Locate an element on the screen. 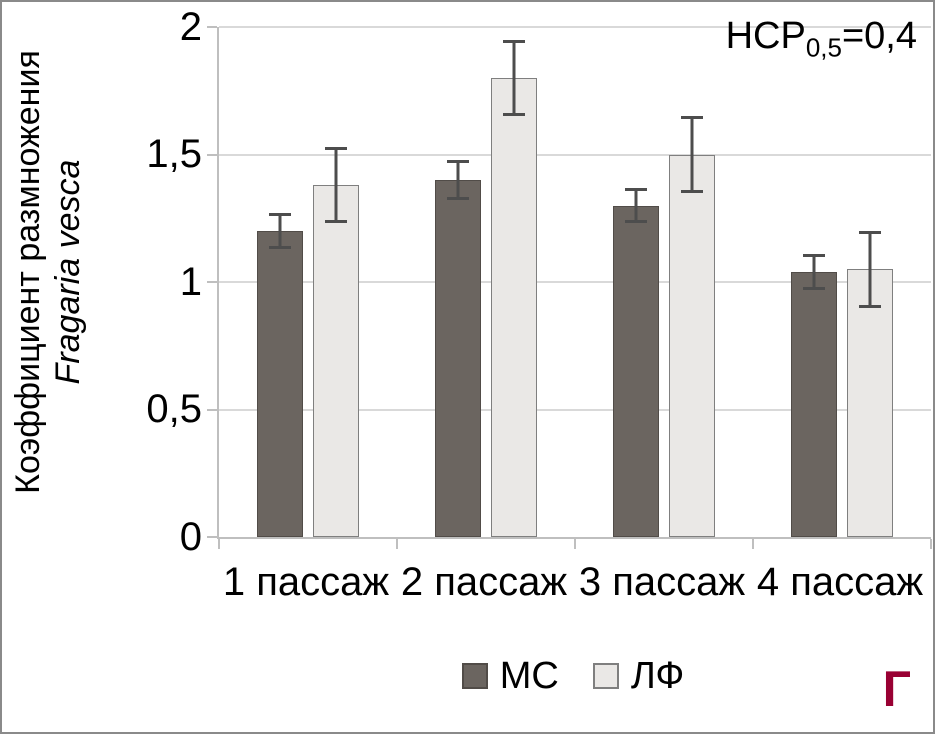 The image size is (935, 734). bar-series1-group1 is located at coordinates (280, 384).